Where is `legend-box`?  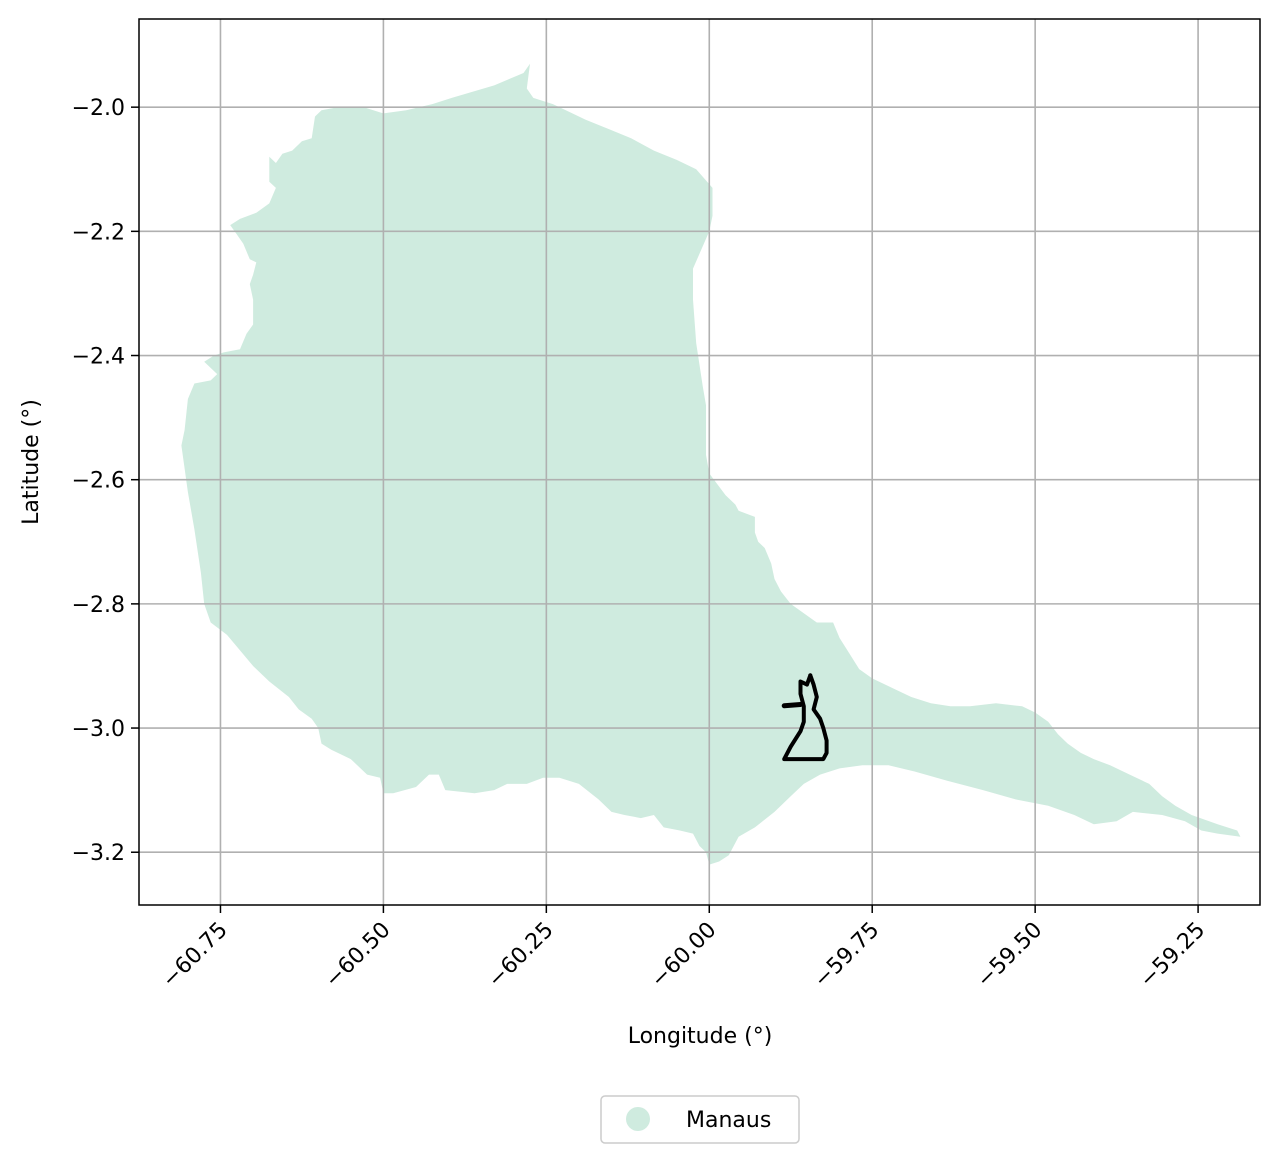 legend-box is located at coordinates (700, 1119).